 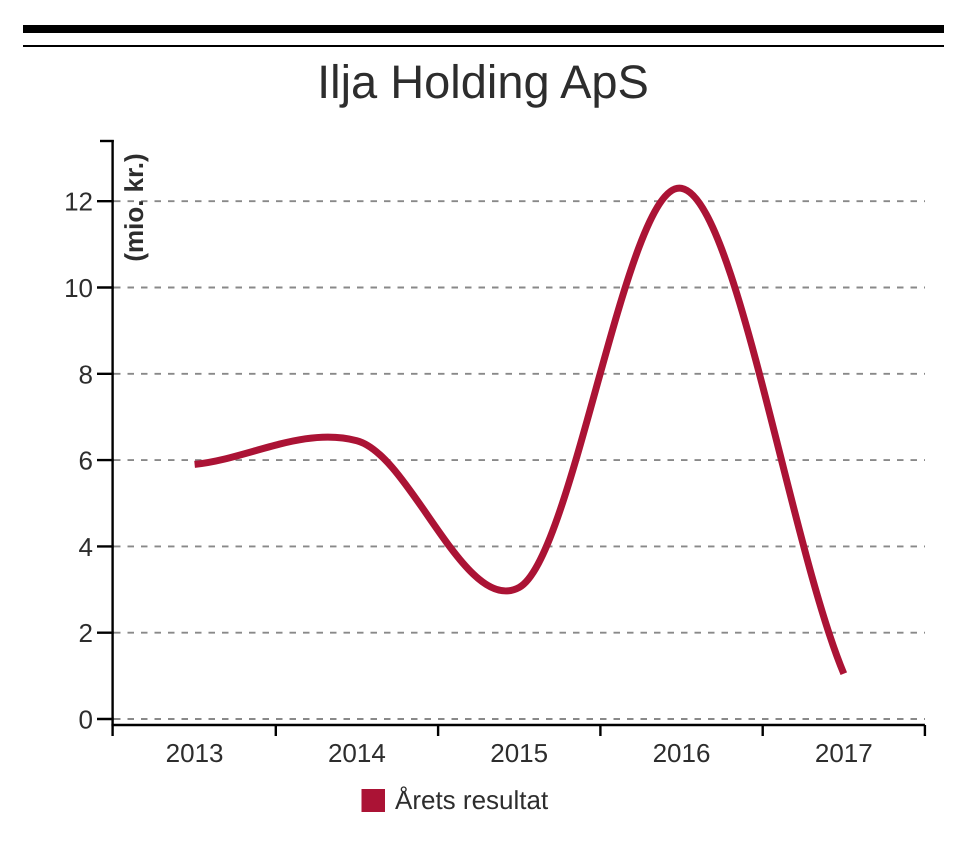 I want to click on svg-text: 8, so click(x=86, y=374).